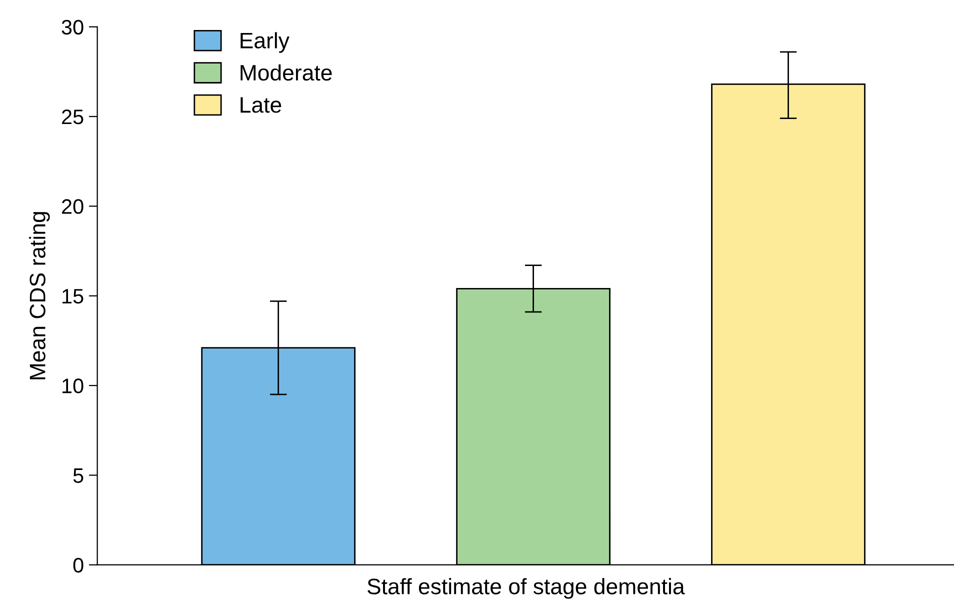 This screenshot has width=954, height=610. I want to click on y-tick-label: 15, so click(73, 296).